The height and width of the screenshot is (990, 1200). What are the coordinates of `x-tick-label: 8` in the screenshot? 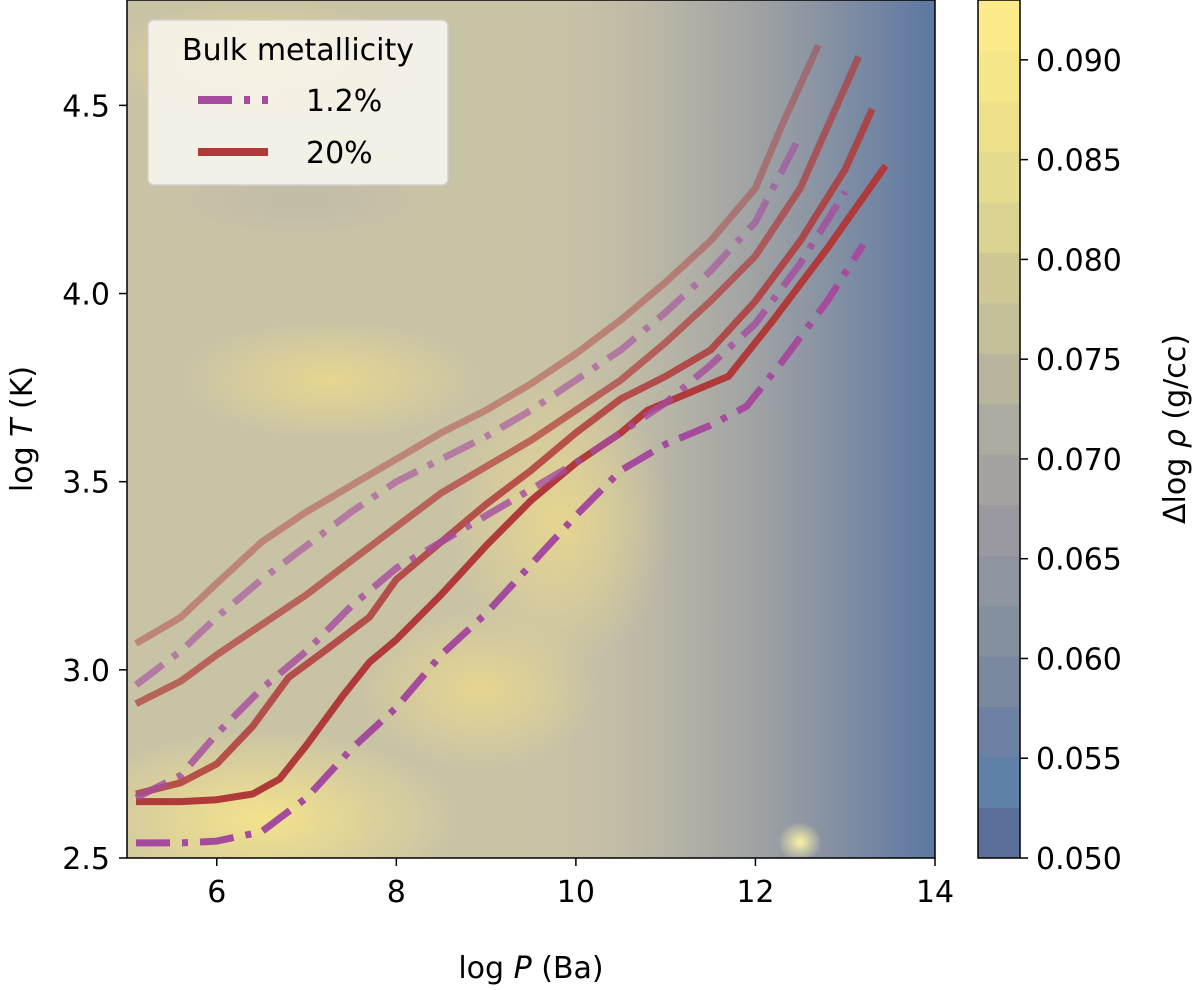 It's located at (396, 892).